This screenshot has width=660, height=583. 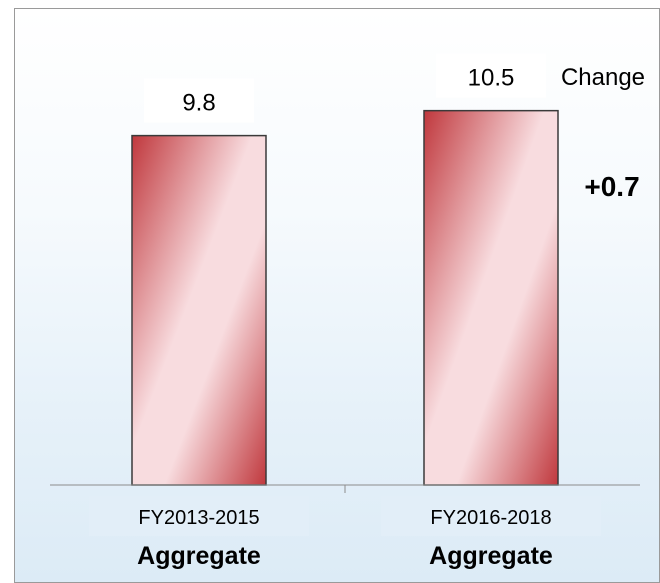 I want to click on value-label-0: 9.8, so click(x=198, y=103).